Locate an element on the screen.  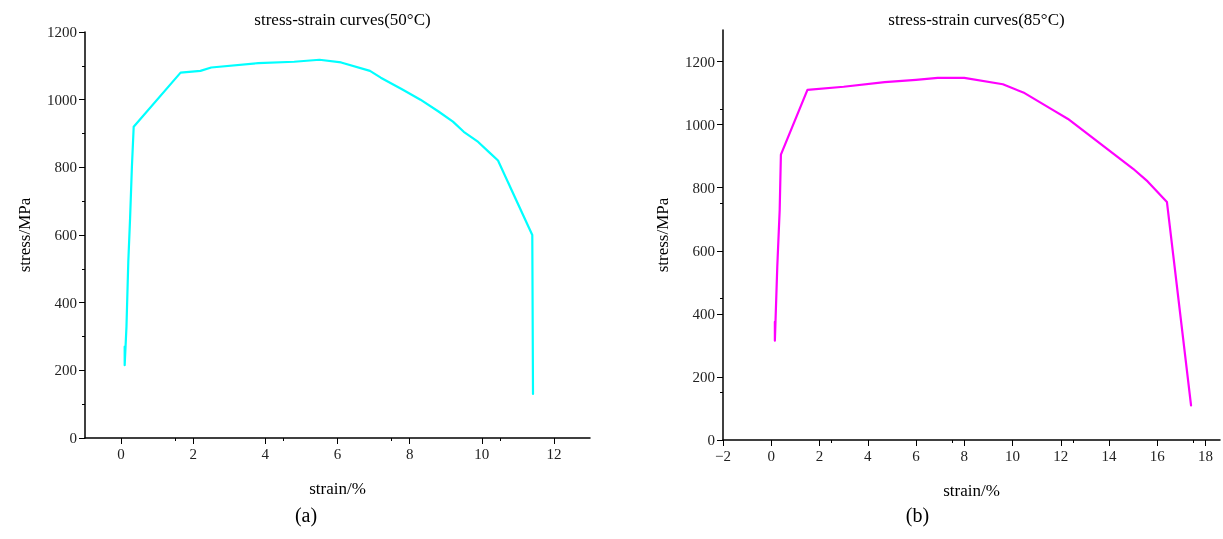
text: (b) is located at coordinates (917, 515).